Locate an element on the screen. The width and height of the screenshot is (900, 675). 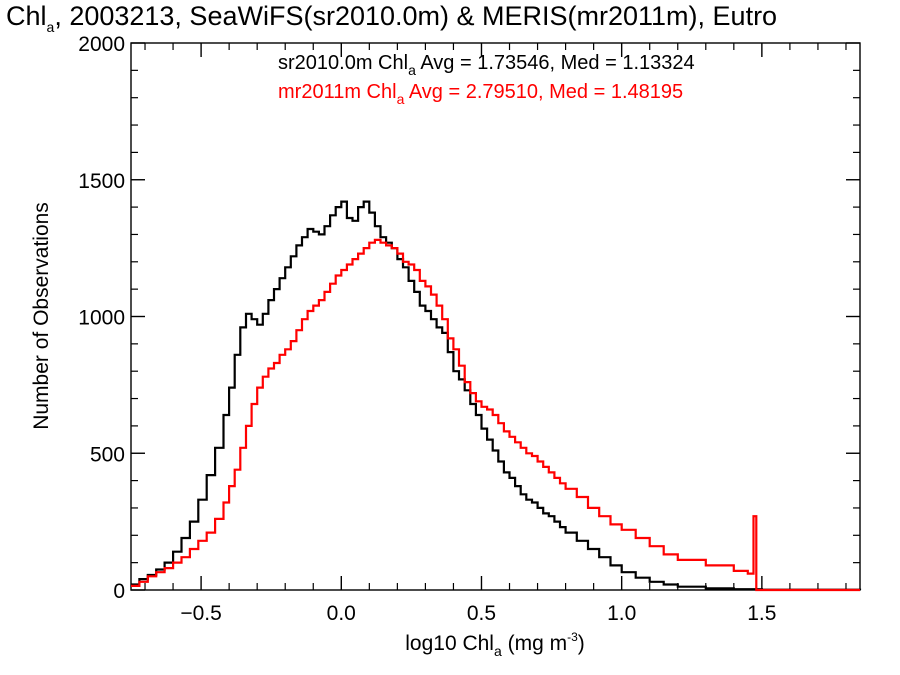
chart-title-prefix: Chl is located at coordinates (26, 16).